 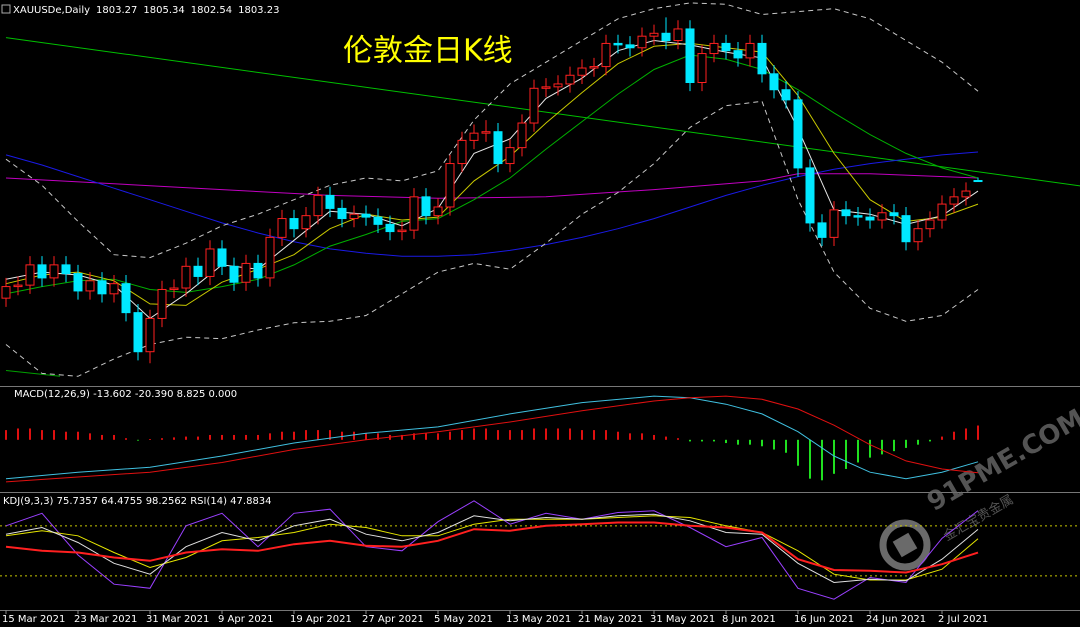 What do you see at coordinates (177, 619) in the screenshot?
I see `x-tick-label: 31 Mar 2021` at bounding box center [177, 619].